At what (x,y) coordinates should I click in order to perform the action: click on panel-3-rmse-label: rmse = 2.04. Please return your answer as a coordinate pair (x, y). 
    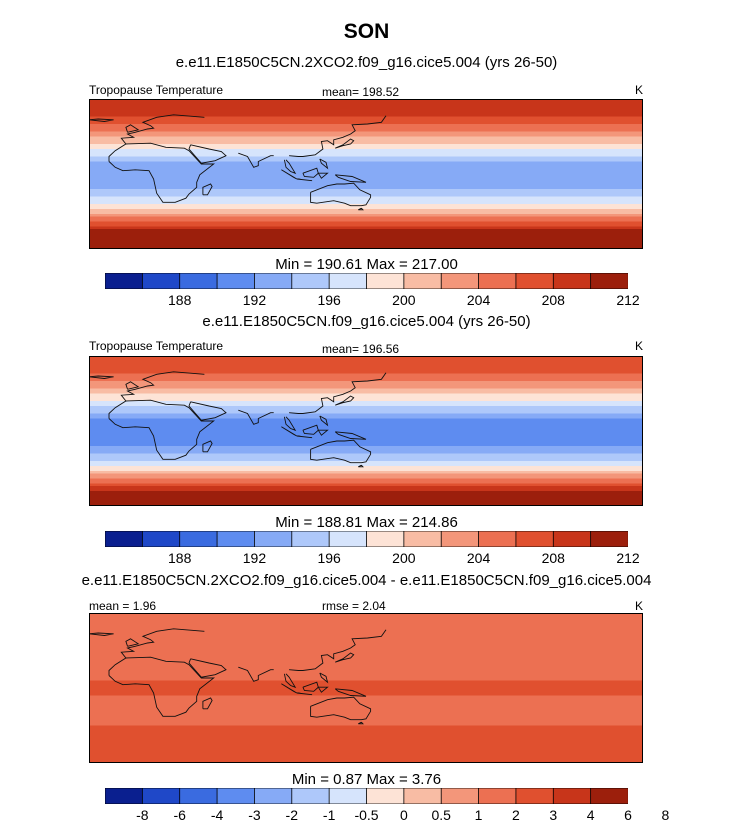
    Looking at the image, I should click on (354, 606).